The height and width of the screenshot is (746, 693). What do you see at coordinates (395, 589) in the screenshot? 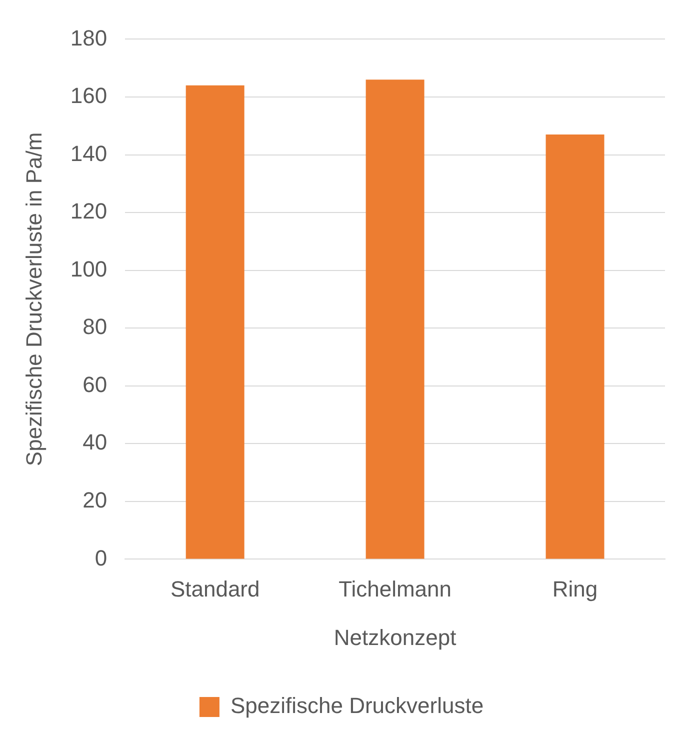
I see `x-tick-label: Tichelmann` at bounding box center [395, 589].